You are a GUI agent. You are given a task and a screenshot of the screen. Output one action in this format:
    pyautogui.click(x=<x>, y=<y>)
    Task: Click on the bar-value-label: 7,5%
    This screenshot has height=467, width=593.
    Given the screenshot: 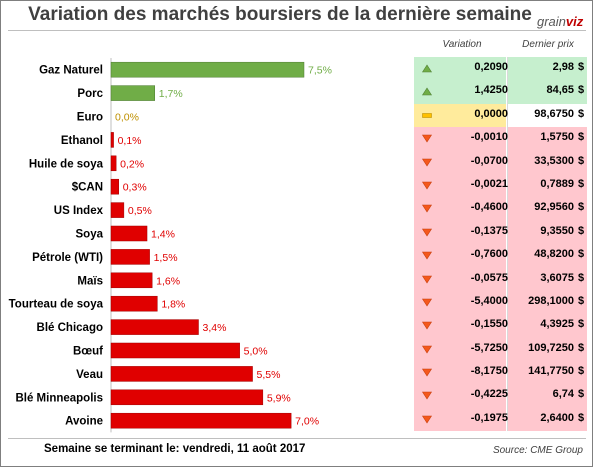 What is the action you would take?
    pyautogui.click(x=320, y=71)
    